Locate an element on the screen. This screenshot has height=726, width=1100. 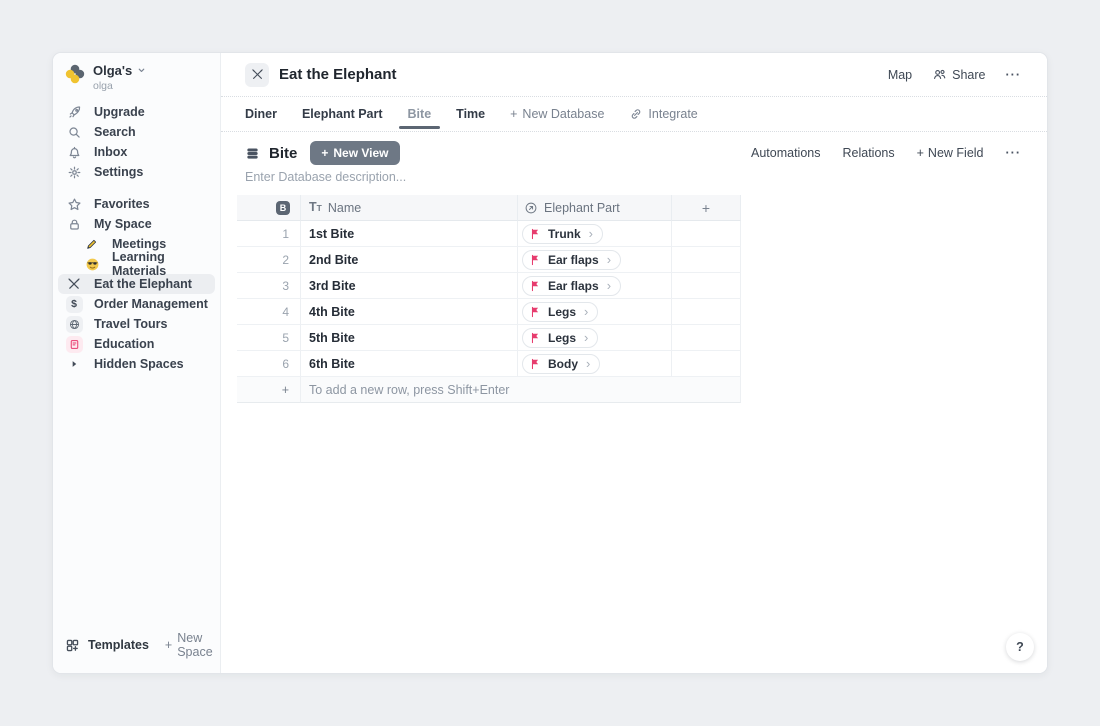
templates-button: Templates is located at coordinates (107, 645).